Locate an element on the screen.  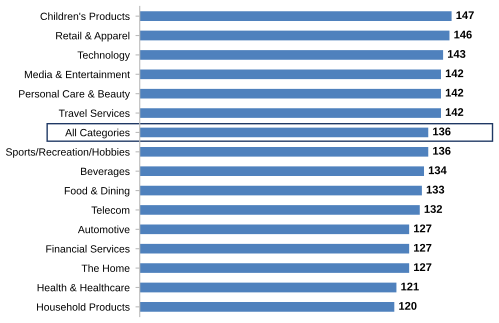
y-tick-label: Telecom is located at coordinates (110, 210).